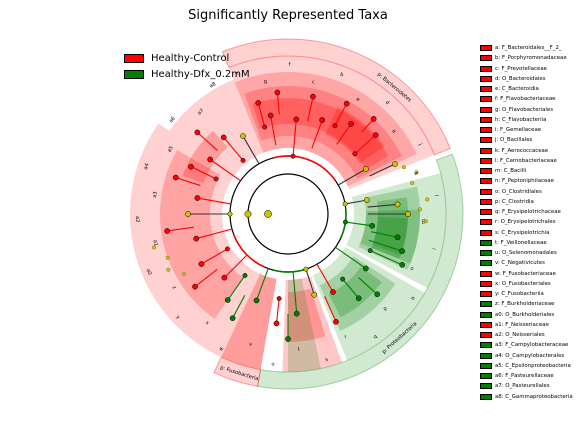 The height and width of the screenshot is (432, 576). Describe the element at coordinates (528, 366) in the screenshot. I see `clade-legend-item: a5: C_Epsilonproteobacteria` at that location.